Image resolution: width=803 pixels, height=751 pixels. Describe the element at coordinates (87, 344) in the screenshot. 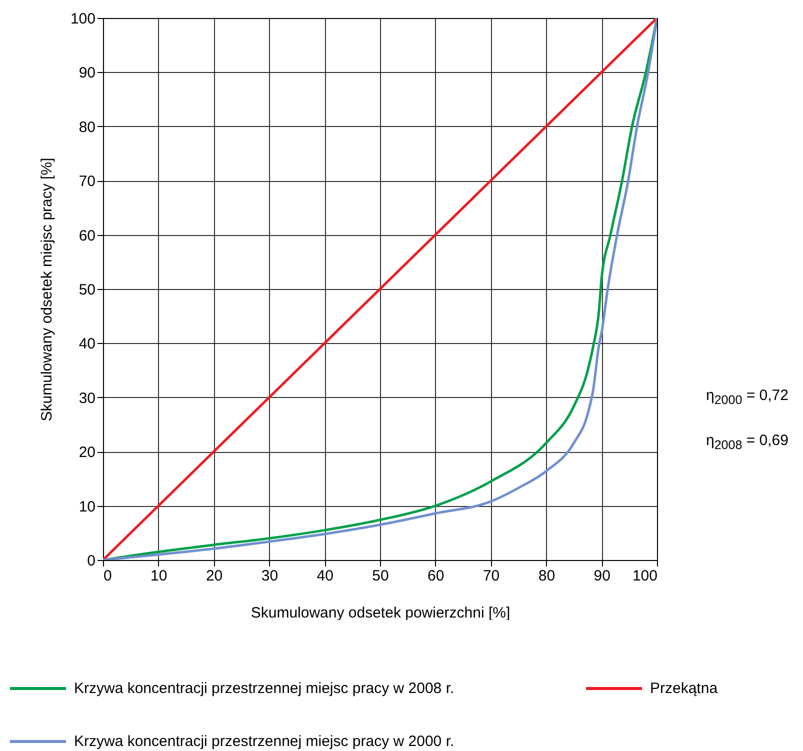

I see `y-tick-label: 40` at that location.